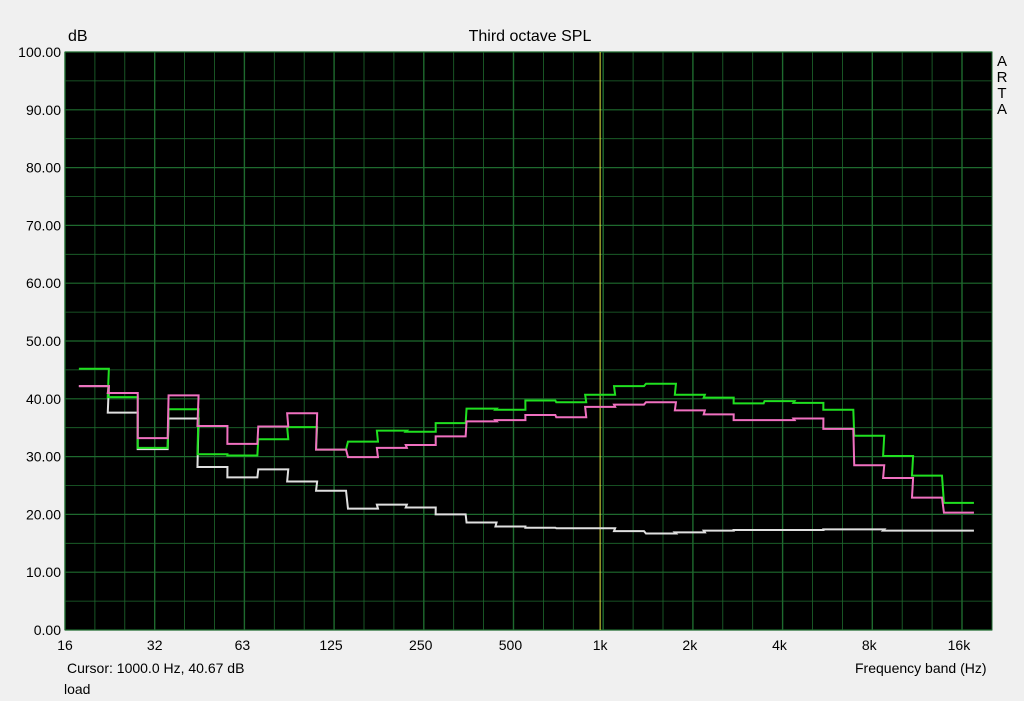 Image resolution: width=1024 pixels, height=701 pixels. What do you see at coordinates (331, 645) in the screenshot?
I see `x-tick-label: 125` at bounding box center [331, 645].